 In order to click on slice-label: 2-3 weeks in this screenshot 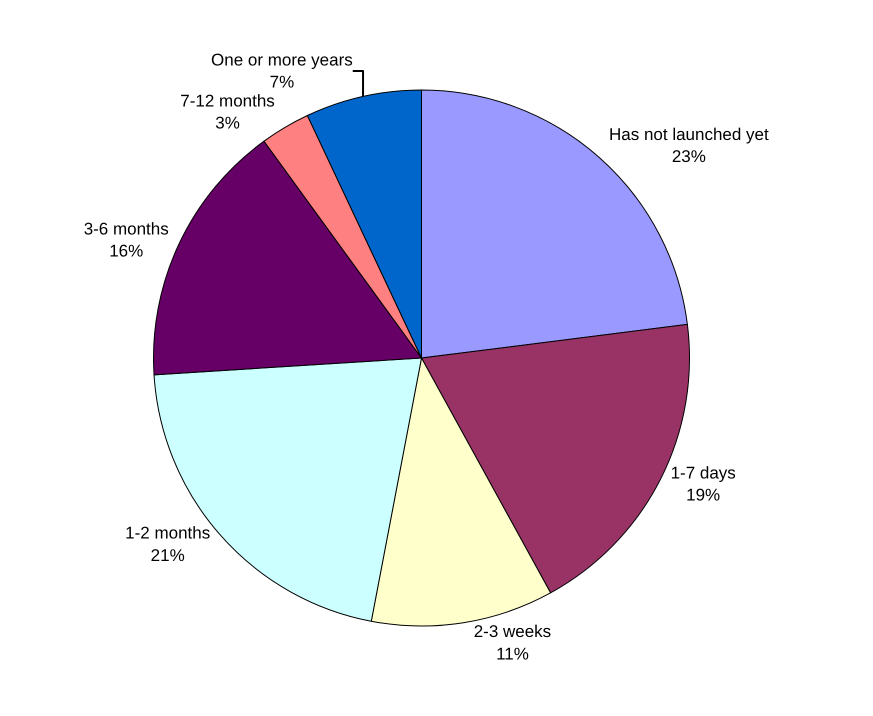, I will do `click(513, 632)`.